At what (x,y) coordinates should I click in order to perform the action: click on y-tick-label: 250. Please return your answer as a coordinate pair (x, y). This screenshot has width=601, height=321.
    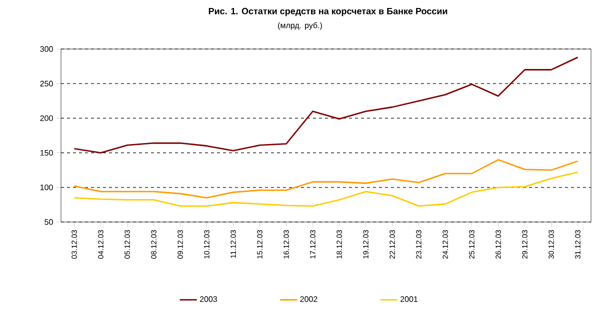
    Looking at the image, I should click on (46, 83).